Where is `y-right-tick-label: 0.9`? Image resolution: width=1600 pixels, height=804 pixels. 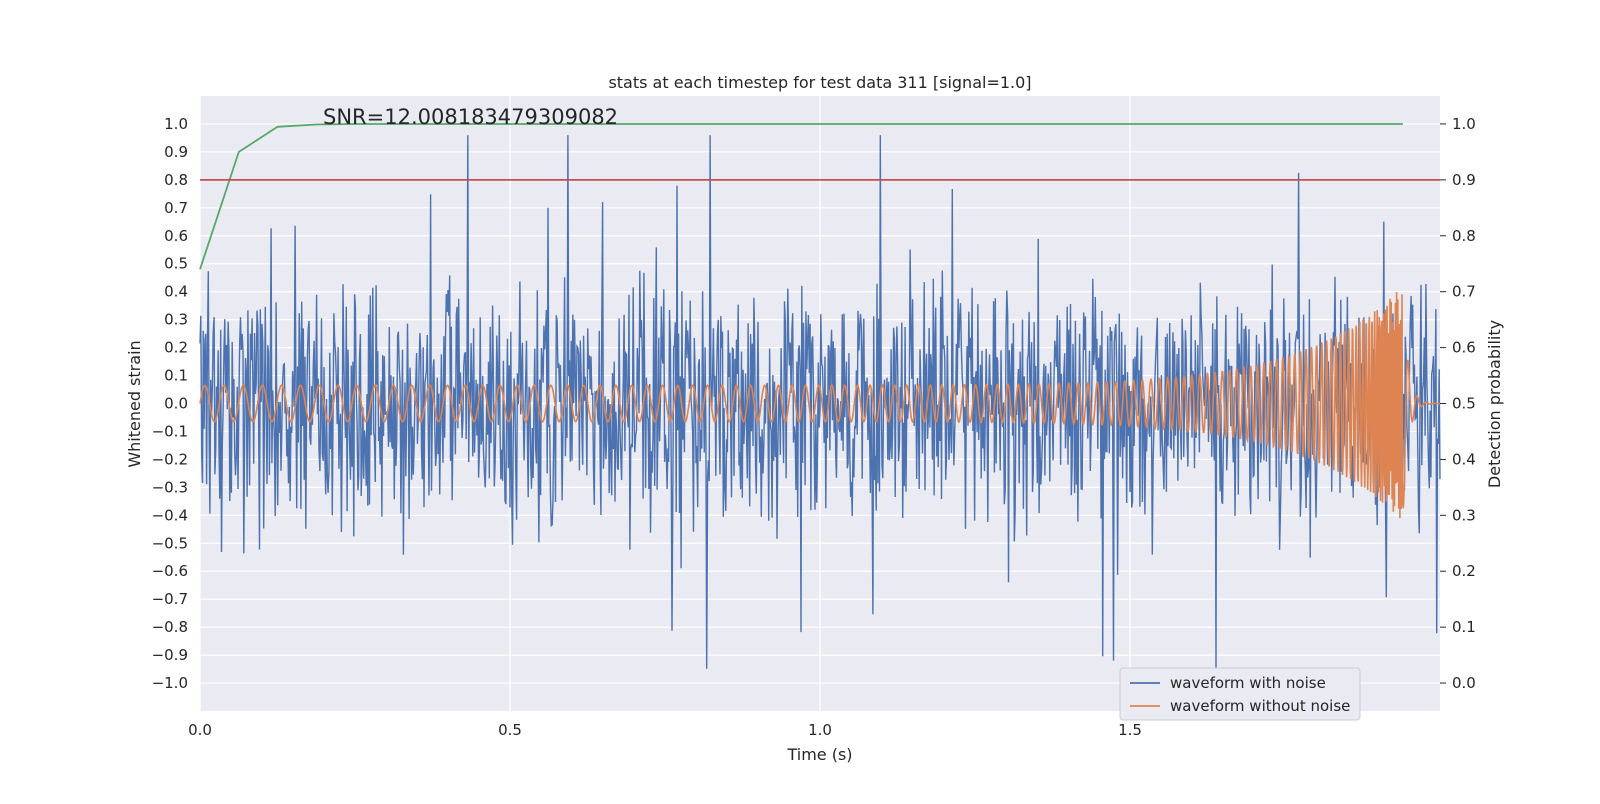 y-right-tick-label: 0.9 is located at coordinates (1464, 180).